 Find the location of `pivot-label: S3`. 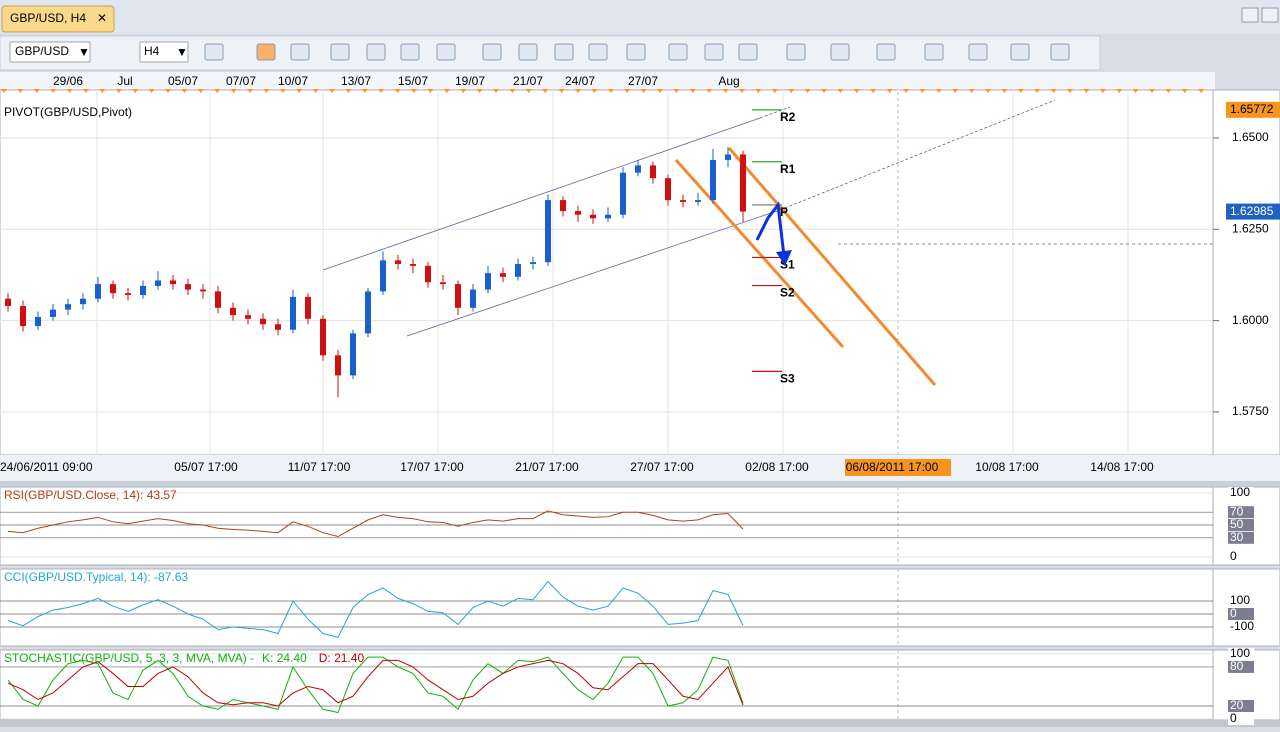

pivot-label: S3 is located at coordinates (787, 379).